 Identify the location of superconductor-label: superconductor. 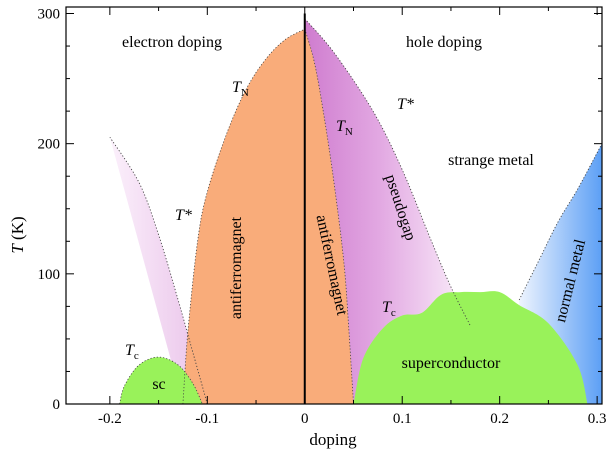
(451, 363).